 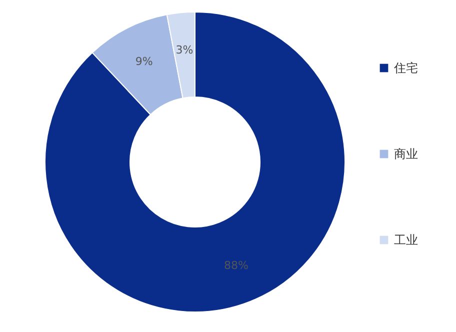 What do you see at coordinates (406, 154) in the screenshot?
I see `legend-label: 商业` at bounding box center [406, 154].